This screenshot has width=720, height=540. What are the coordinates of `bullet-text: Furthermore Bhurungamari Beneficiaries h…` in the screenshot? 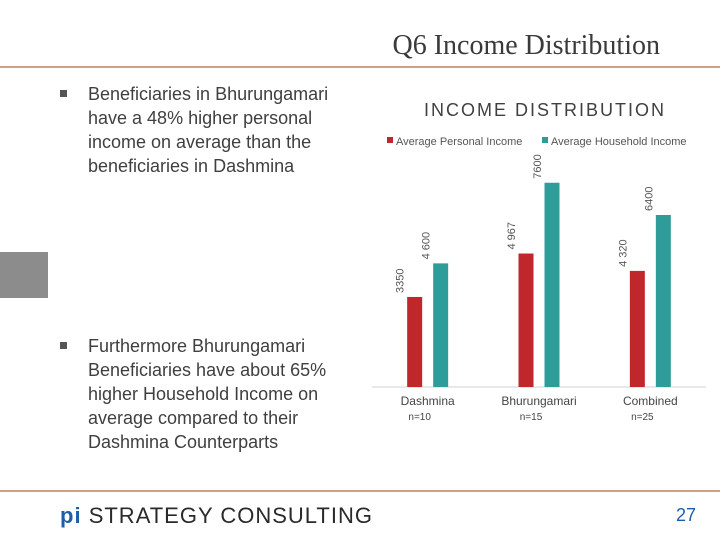 It's located at (207, 394).